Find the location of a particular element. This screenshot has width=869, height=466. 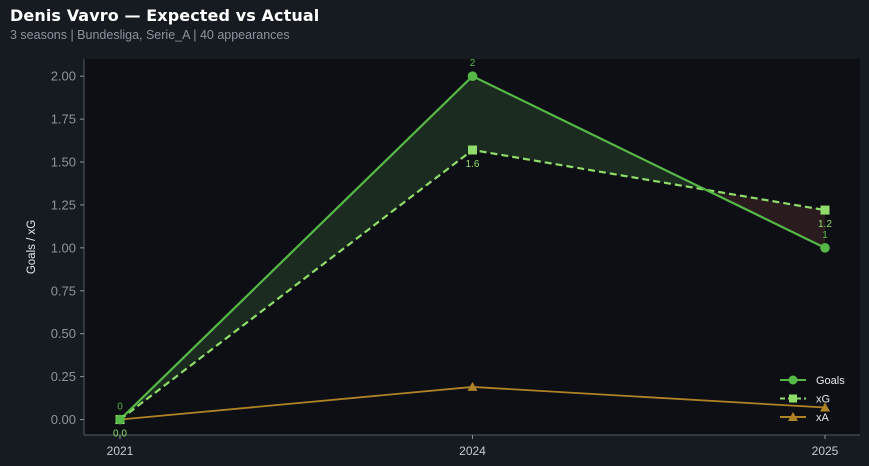

y-tick-label: 1.75 is located at coordinates (63, 119).